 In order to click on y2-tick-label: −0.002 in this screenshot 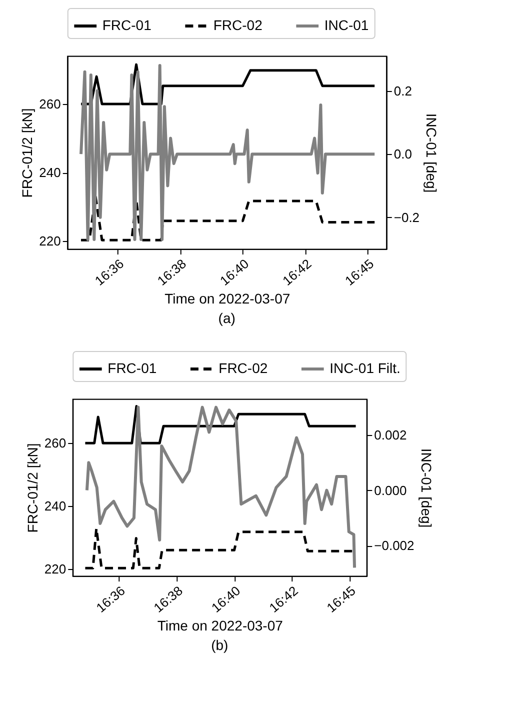, I will do `click(394, 546)`.